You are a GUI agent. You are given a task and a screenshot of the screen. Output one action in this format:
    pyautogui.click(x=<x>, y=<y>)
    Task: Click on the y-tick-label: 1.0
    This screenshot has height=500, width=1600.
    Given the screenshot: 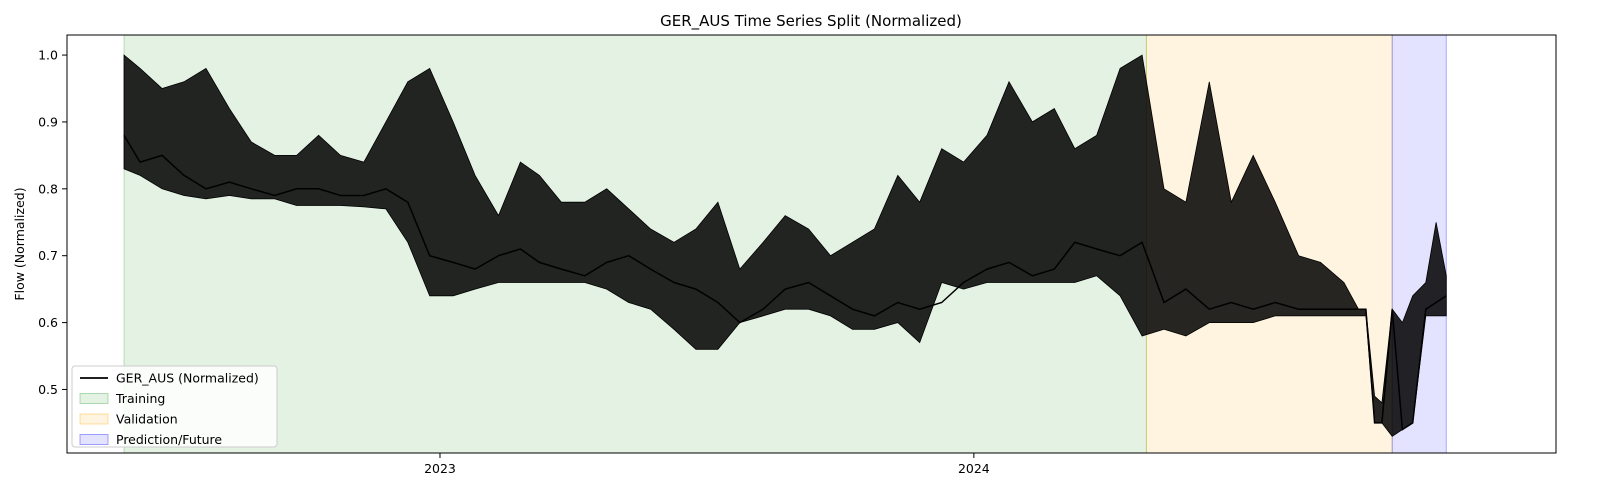 What is the action you would take?
    pyautogui.click(x=48, y=55)
    